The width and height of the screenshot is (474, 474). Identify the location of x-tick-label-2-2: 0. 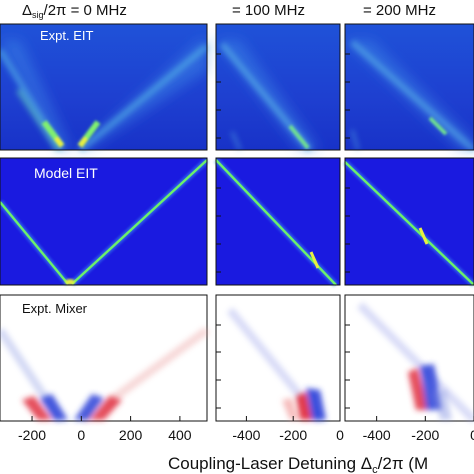
(472, 435).